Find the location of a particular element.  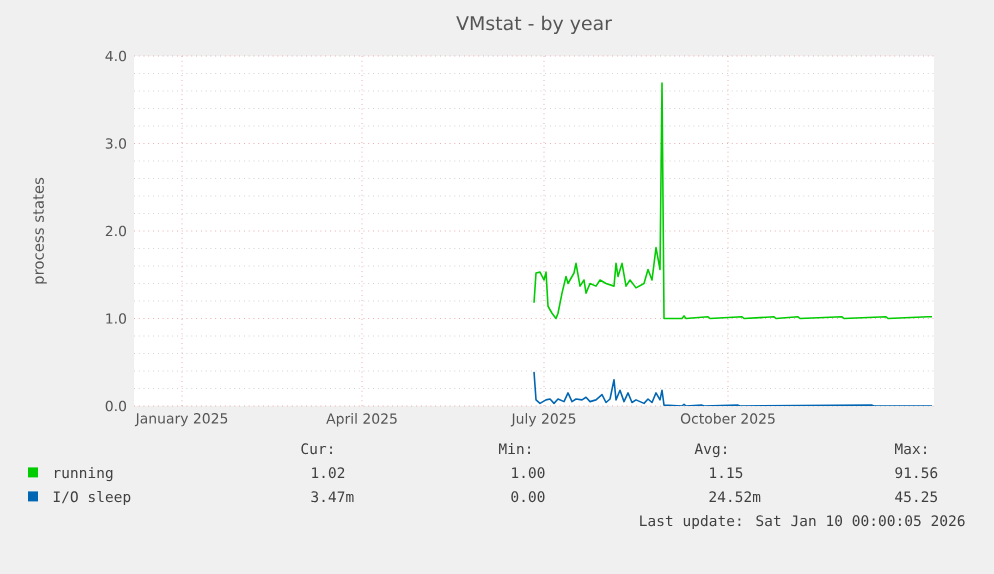

line-series is located at coordinates (733, 388).